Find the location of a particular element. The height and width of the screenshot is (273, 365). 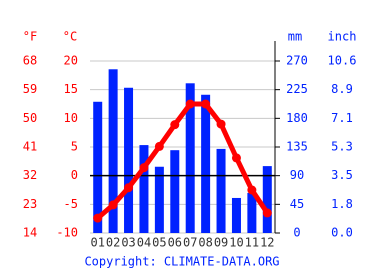

x-tick-label: 07 is located at coordinates (190, 243).